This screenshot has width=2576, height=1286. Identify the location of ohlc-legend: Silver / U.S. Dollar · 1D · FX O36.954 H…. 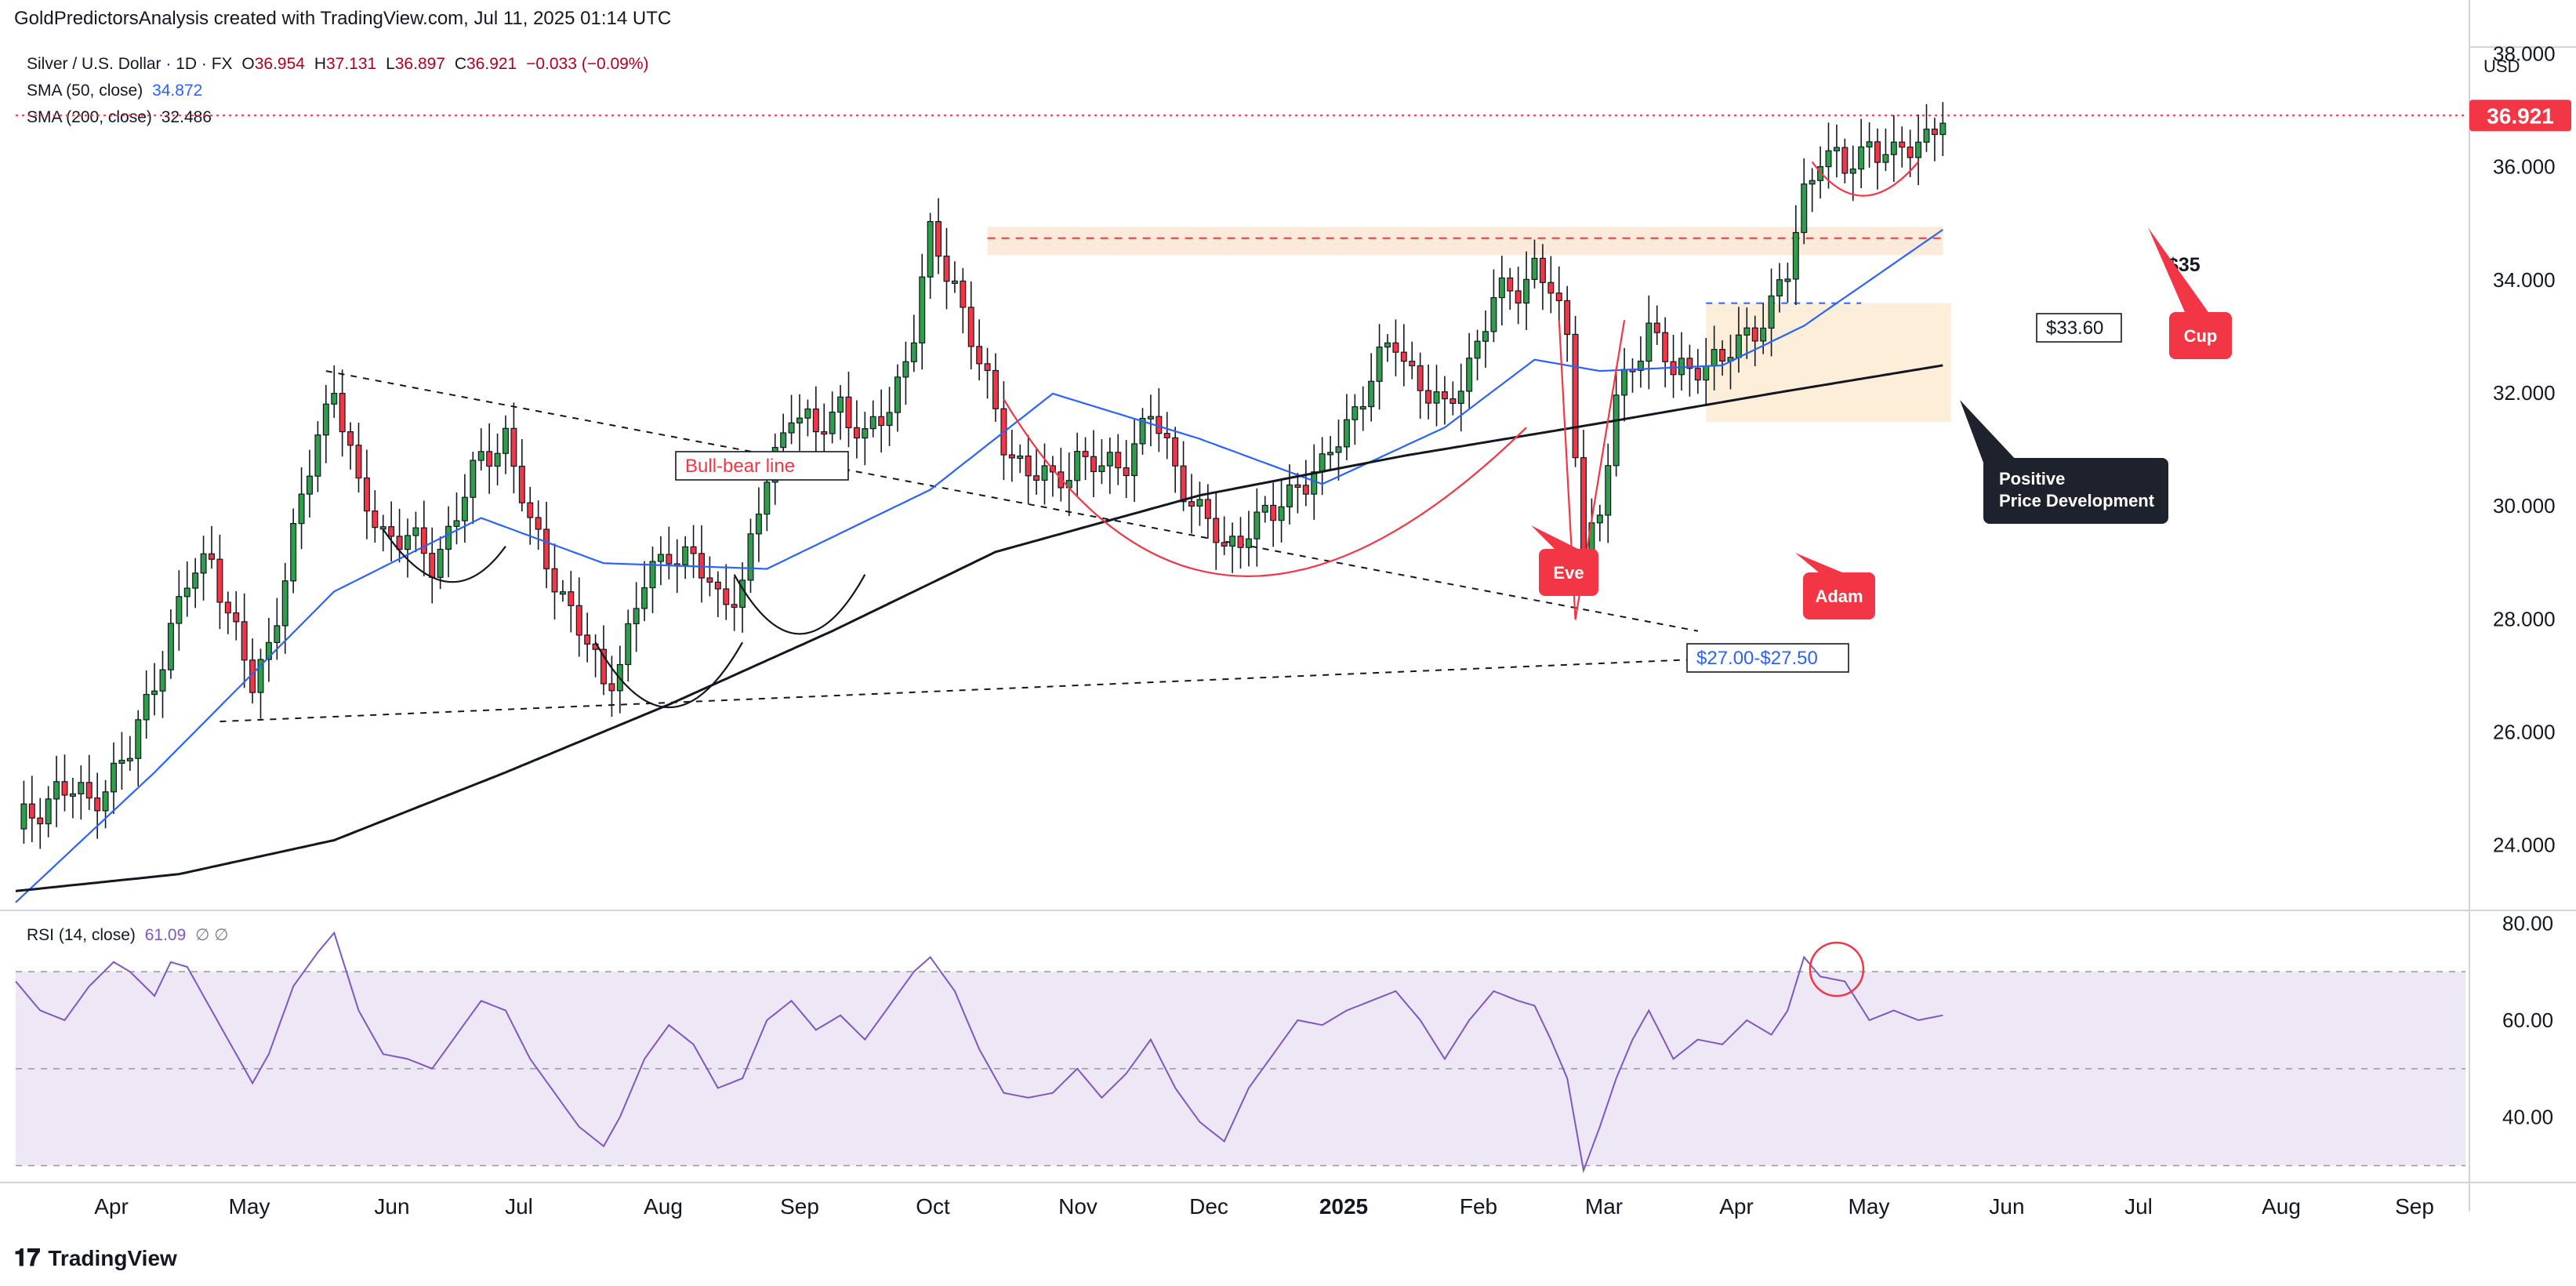
(338, 65).